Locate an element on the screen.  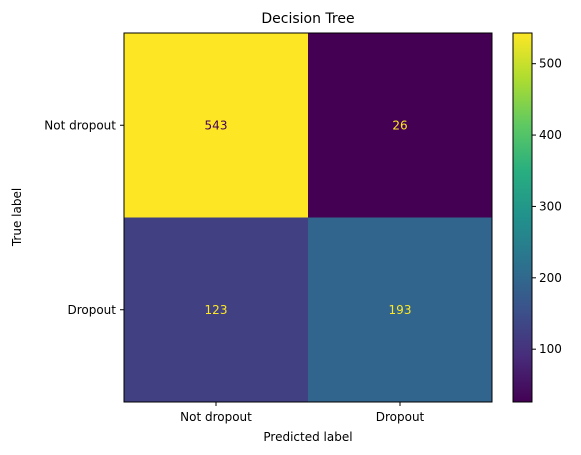
y-axis-label: True label is located at coordinates (17, 217).